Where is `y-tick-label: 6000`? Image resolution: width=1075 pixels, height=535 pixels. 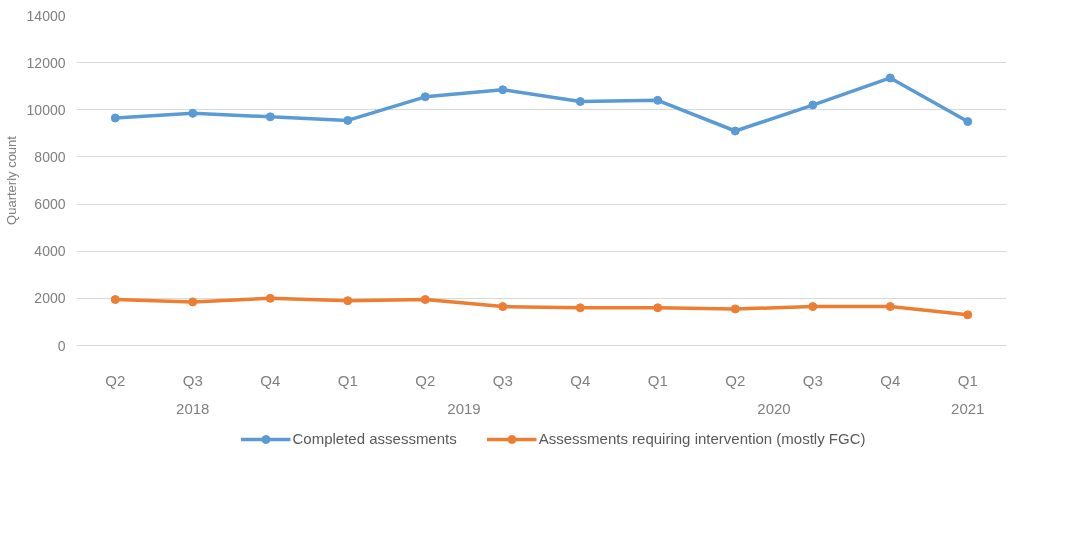
y-tick-label: 6000 is located at coordinates (50, 204).